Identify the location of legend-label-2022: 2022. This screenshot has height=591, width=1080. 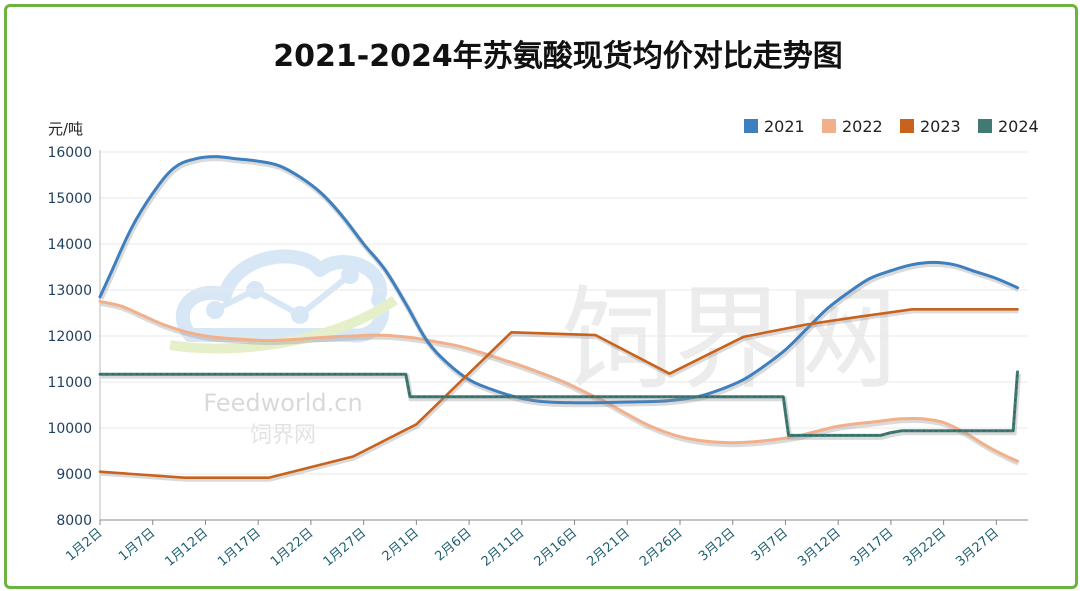
(862, 126).